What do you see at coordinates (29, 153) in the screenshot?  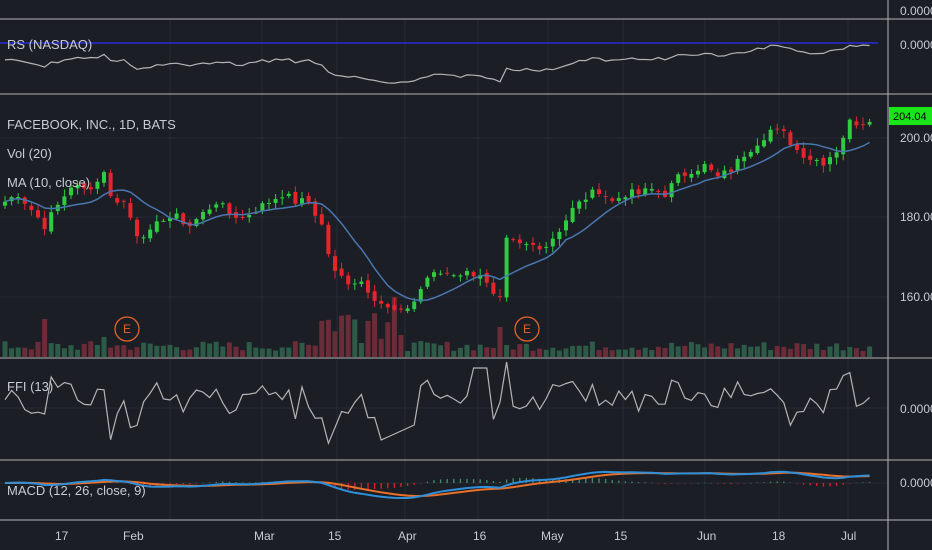 I see `volume-label: Vol (20)` at bounding box center [29, 153].